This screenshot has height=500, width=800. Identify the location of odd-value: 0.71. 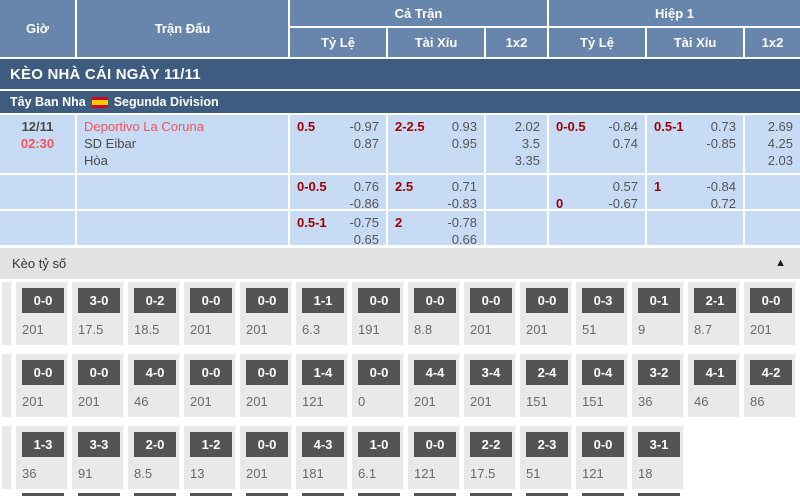
(464, 186).